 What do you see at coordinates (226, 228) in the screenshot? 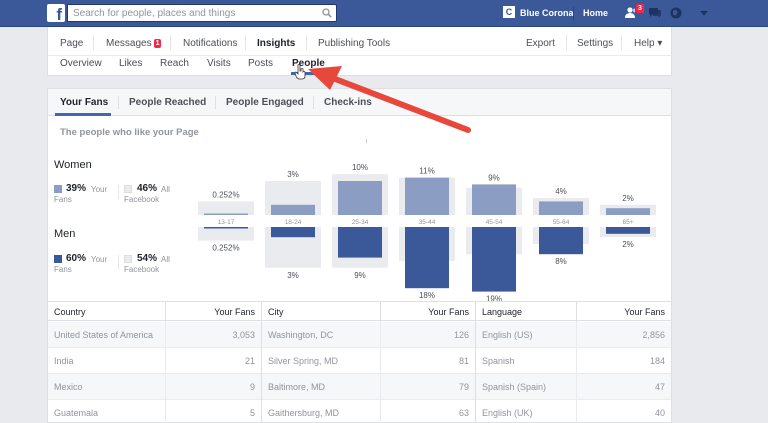
I see `men-fans-bar` at bounding box center [226, 228].